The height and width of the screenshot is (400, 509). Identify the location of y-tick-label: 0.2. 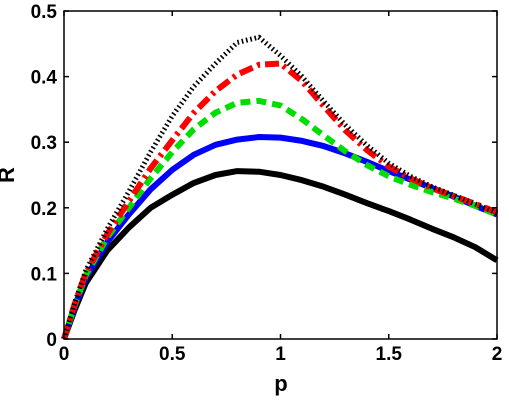
(44, 209).